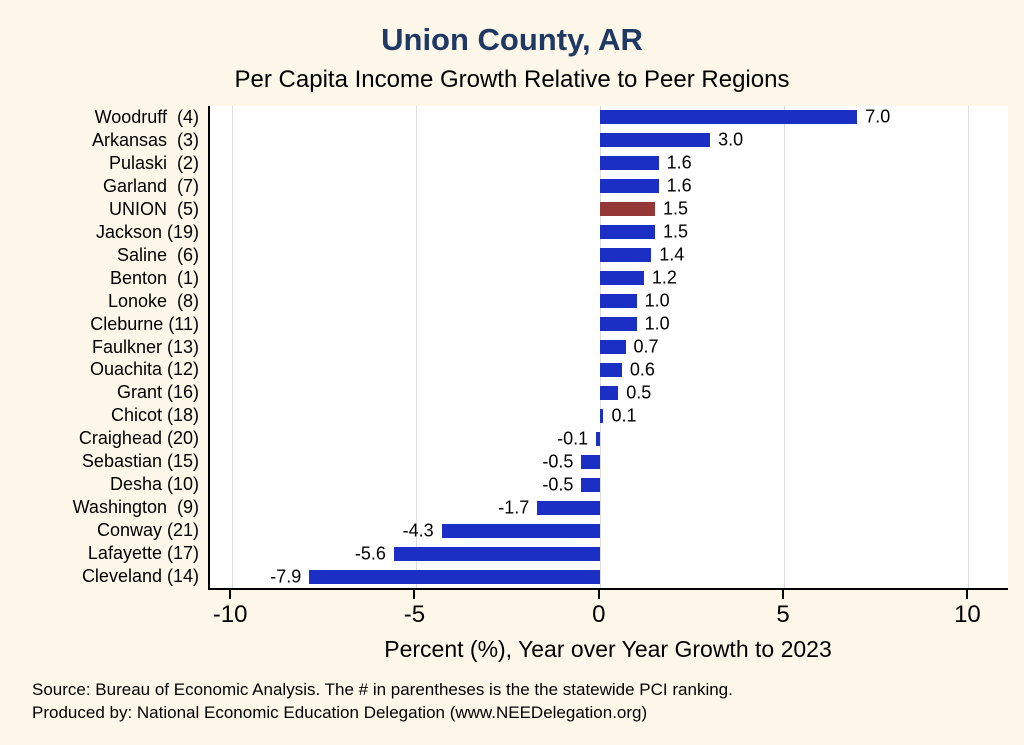 The image size is (1024, 745). Describe the element at coordinates (878, 116) in the screenshot. I see `bar-value-label: 7.0` at that location.